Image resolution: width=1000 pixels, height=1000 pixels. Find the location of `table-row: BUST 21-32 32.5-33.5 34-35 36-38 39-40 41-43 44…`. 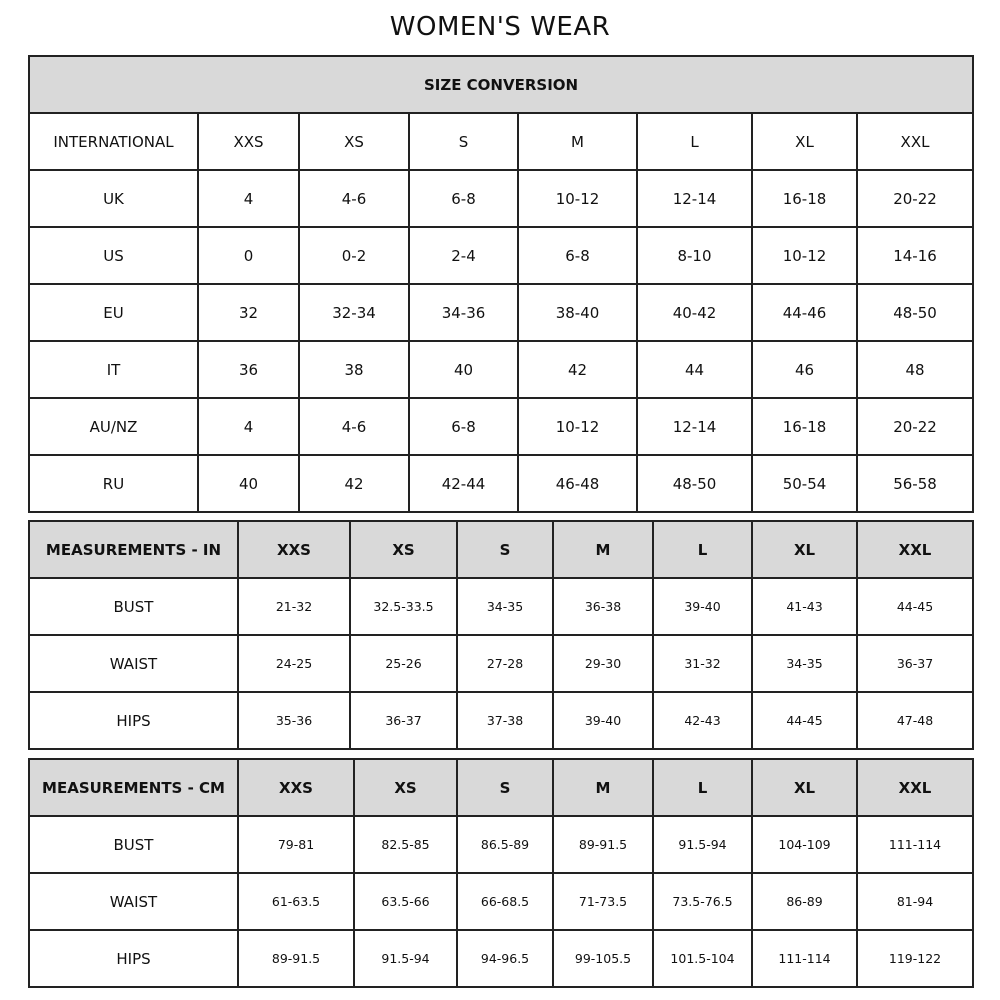

table-row: BUST 21-32 32.5-33.5 34-35 36-38 39-40 41-43 44… is located at coordinates (501, 606).